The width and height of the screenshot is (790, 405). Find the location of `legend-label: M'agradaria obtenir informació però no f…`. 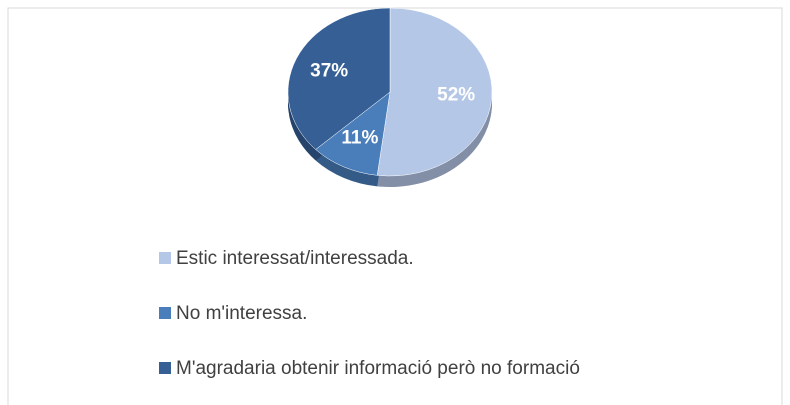

legend-label: M'agradaria obtenir informació però no f… is located at coordinates (378, 368).